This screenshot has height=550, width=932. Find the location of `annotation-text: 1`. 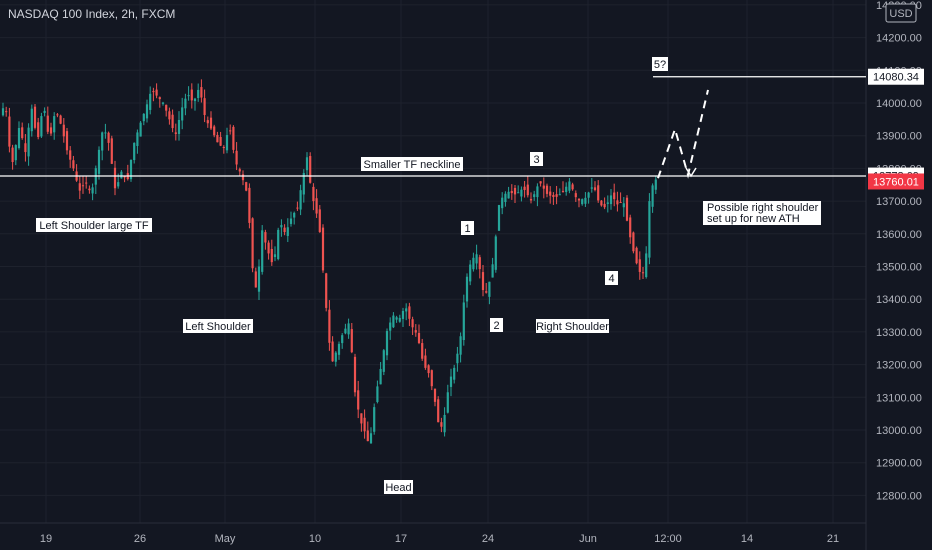

annotation-text: 1 is located at coordinates (467, 229).